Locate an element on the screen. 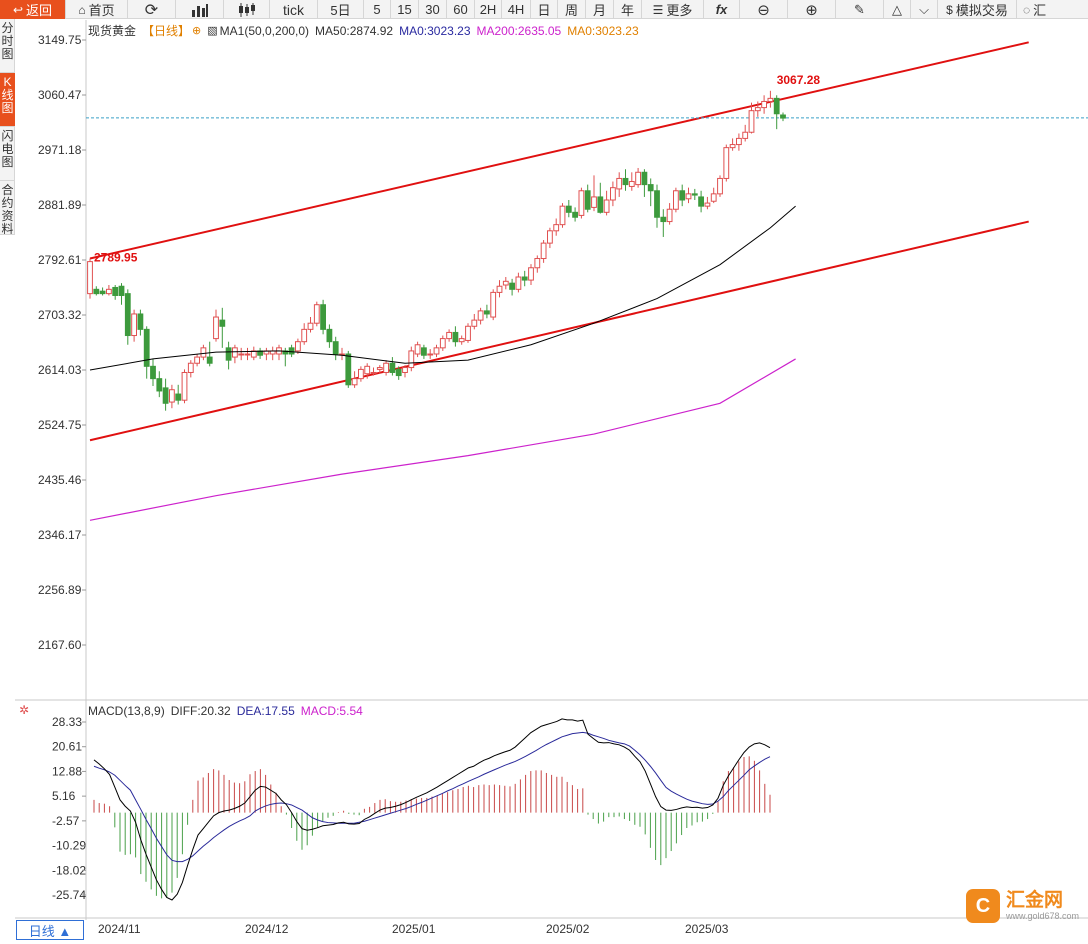 Image resolution: width=1088 pixels, height=944 pixels. h4-button: 4H is located at coordinates (516, 9).